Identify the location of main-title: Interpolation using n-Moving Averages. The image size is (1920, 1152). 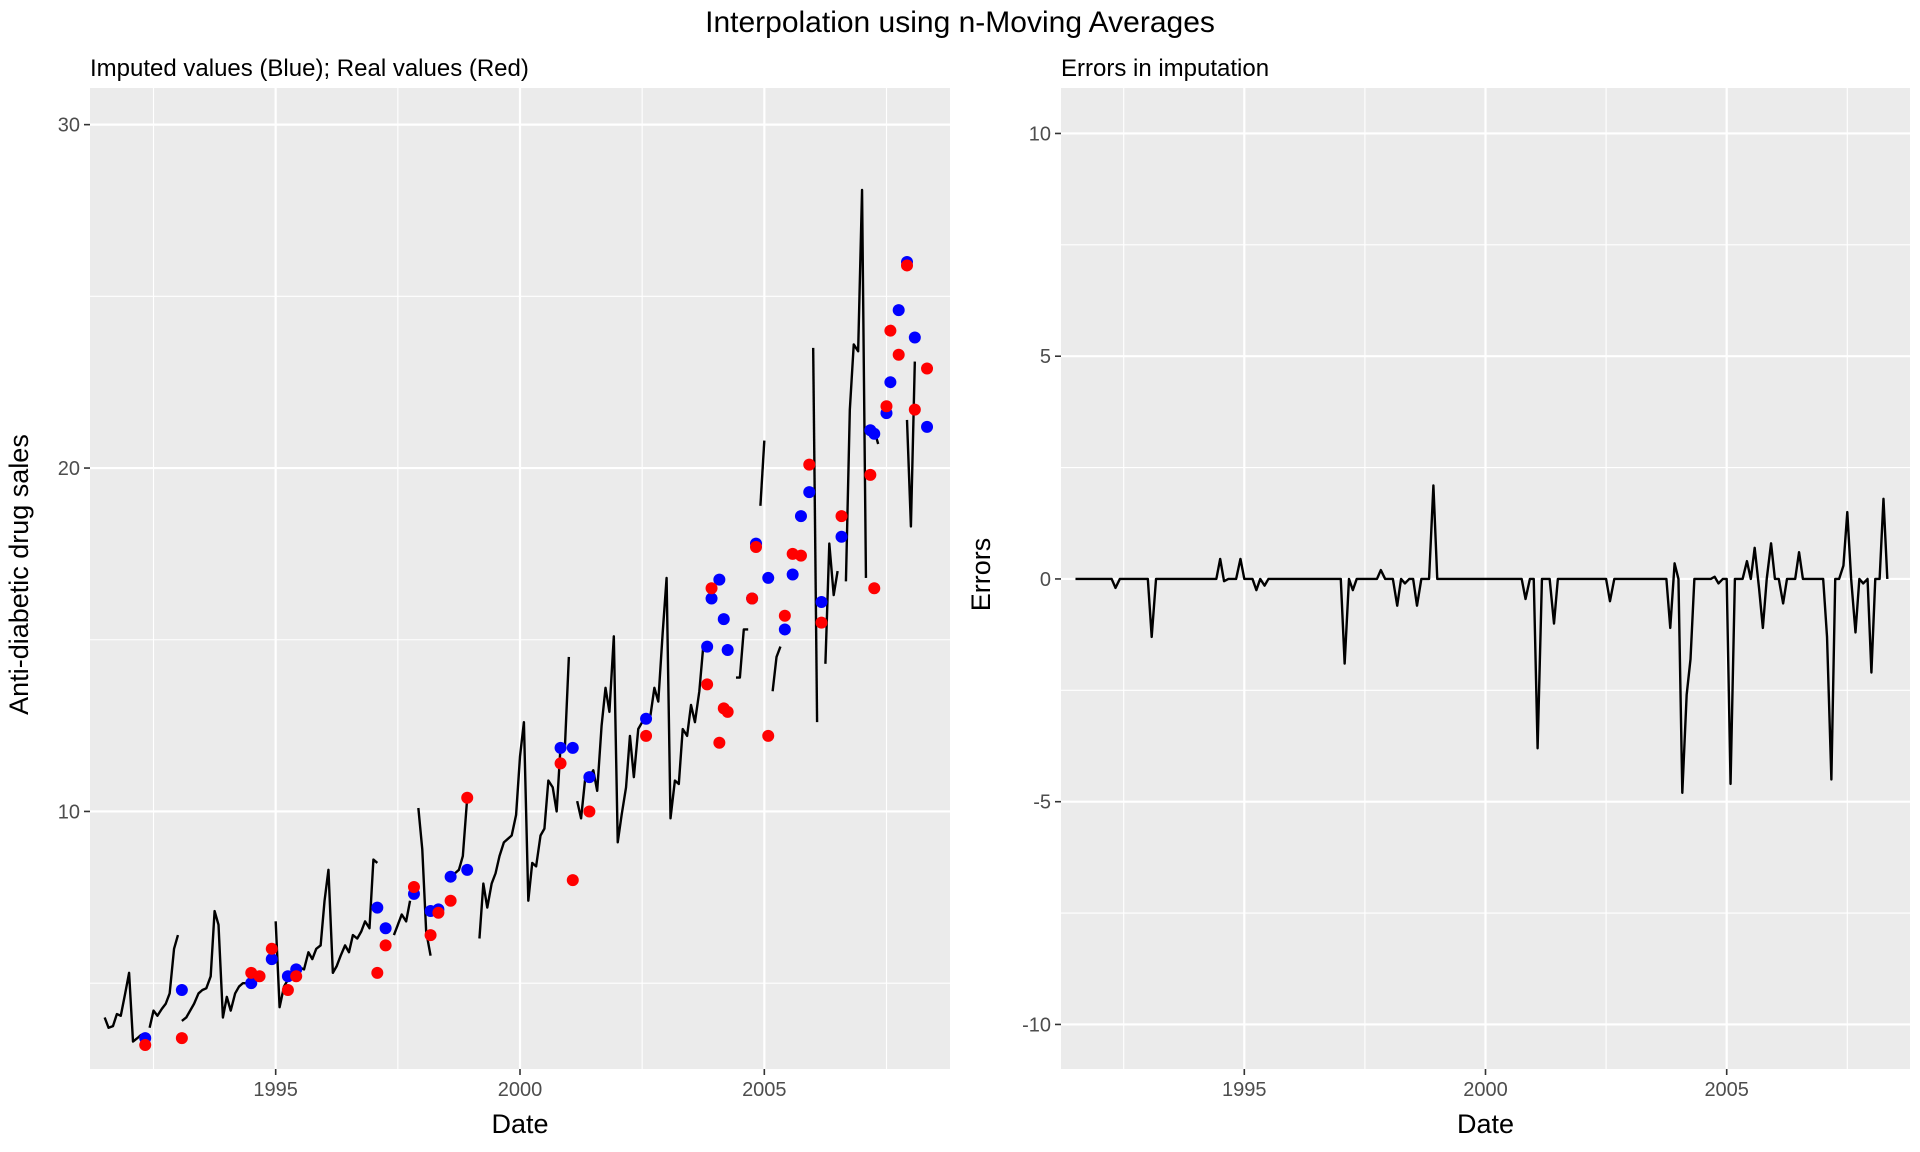
(960, 22).